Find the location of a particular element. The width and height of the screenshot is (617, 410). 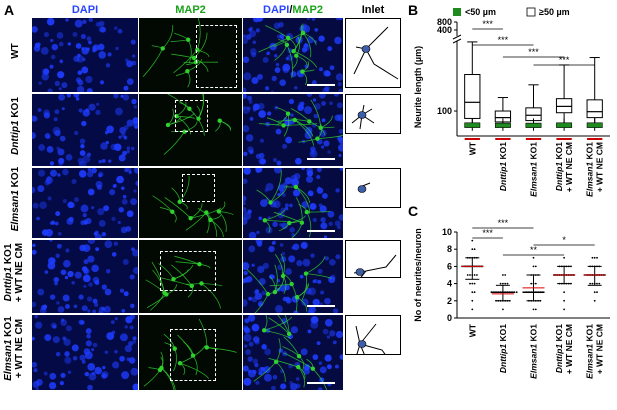

legend-long-label: ≥50 µm is located at coordinates (554, 12).